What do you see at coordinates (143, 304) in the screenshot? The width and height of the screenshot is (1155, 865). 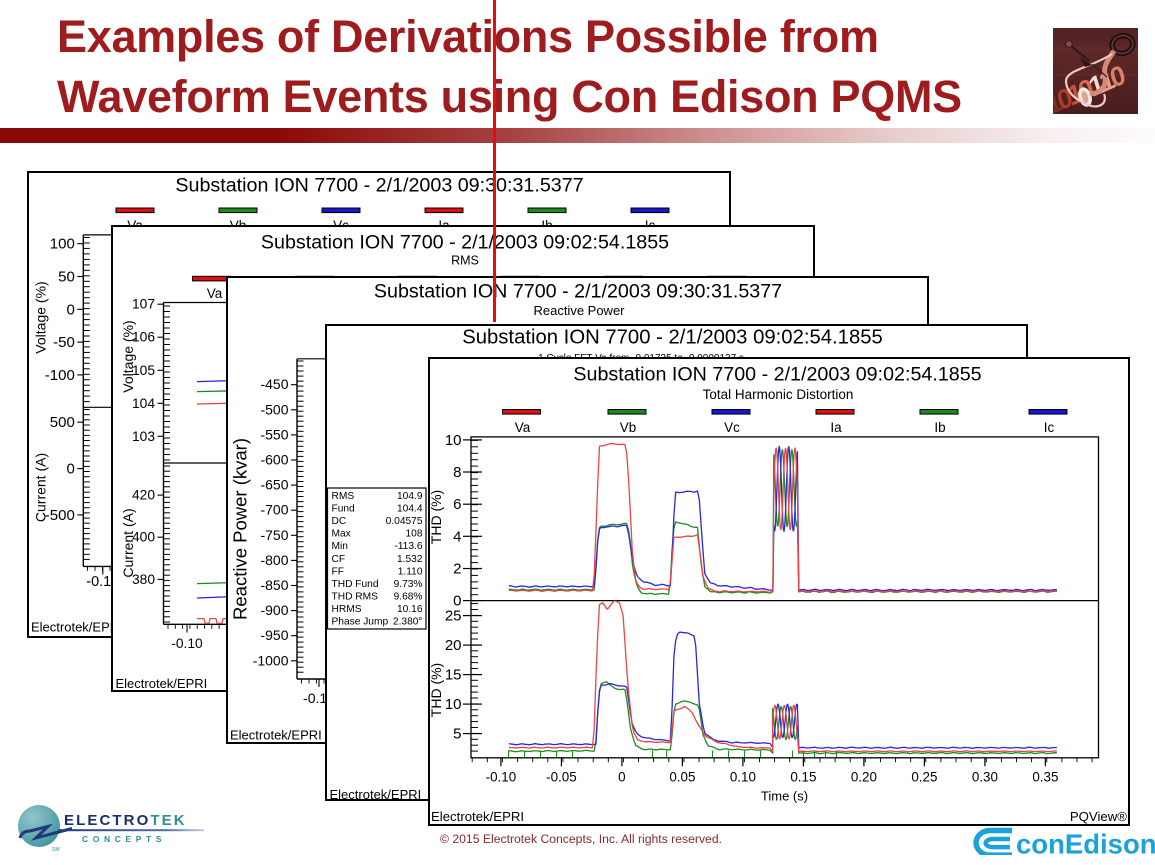 I see `svg-text: 107` at bounding box center [143, 304].